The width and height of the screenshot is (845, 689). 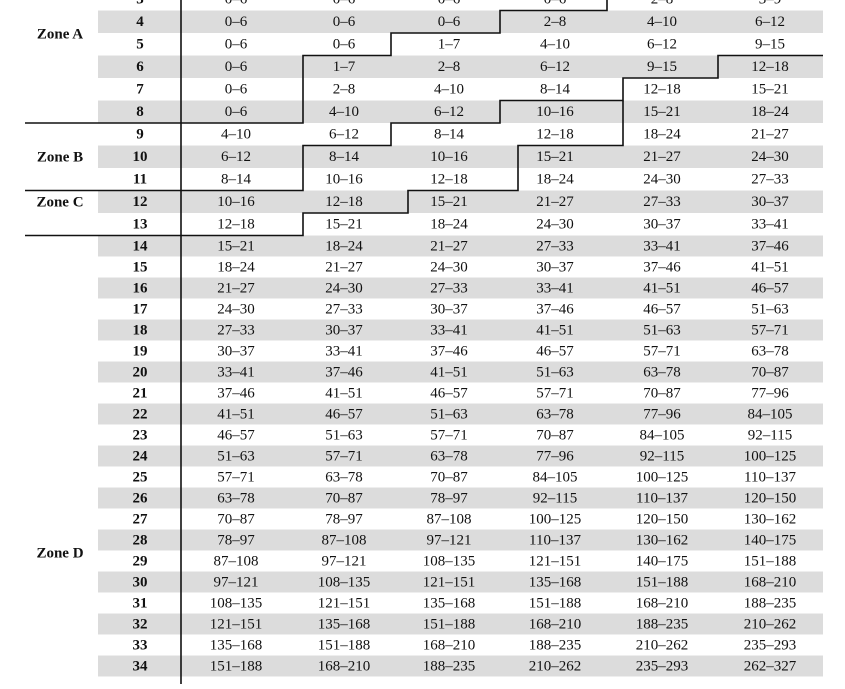 What do you see at coordinates (141, 498) in the screenshot?
I see `row-number: 26` at bounding box center [141, 498].